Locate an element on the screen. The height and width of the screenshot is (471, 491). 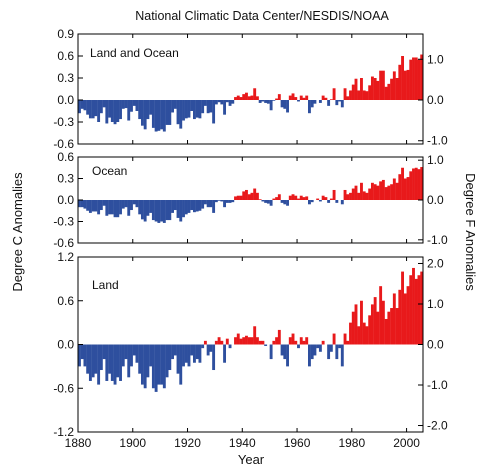
y-tick-label-right: 1.0 is located at coordinates (435, 59).